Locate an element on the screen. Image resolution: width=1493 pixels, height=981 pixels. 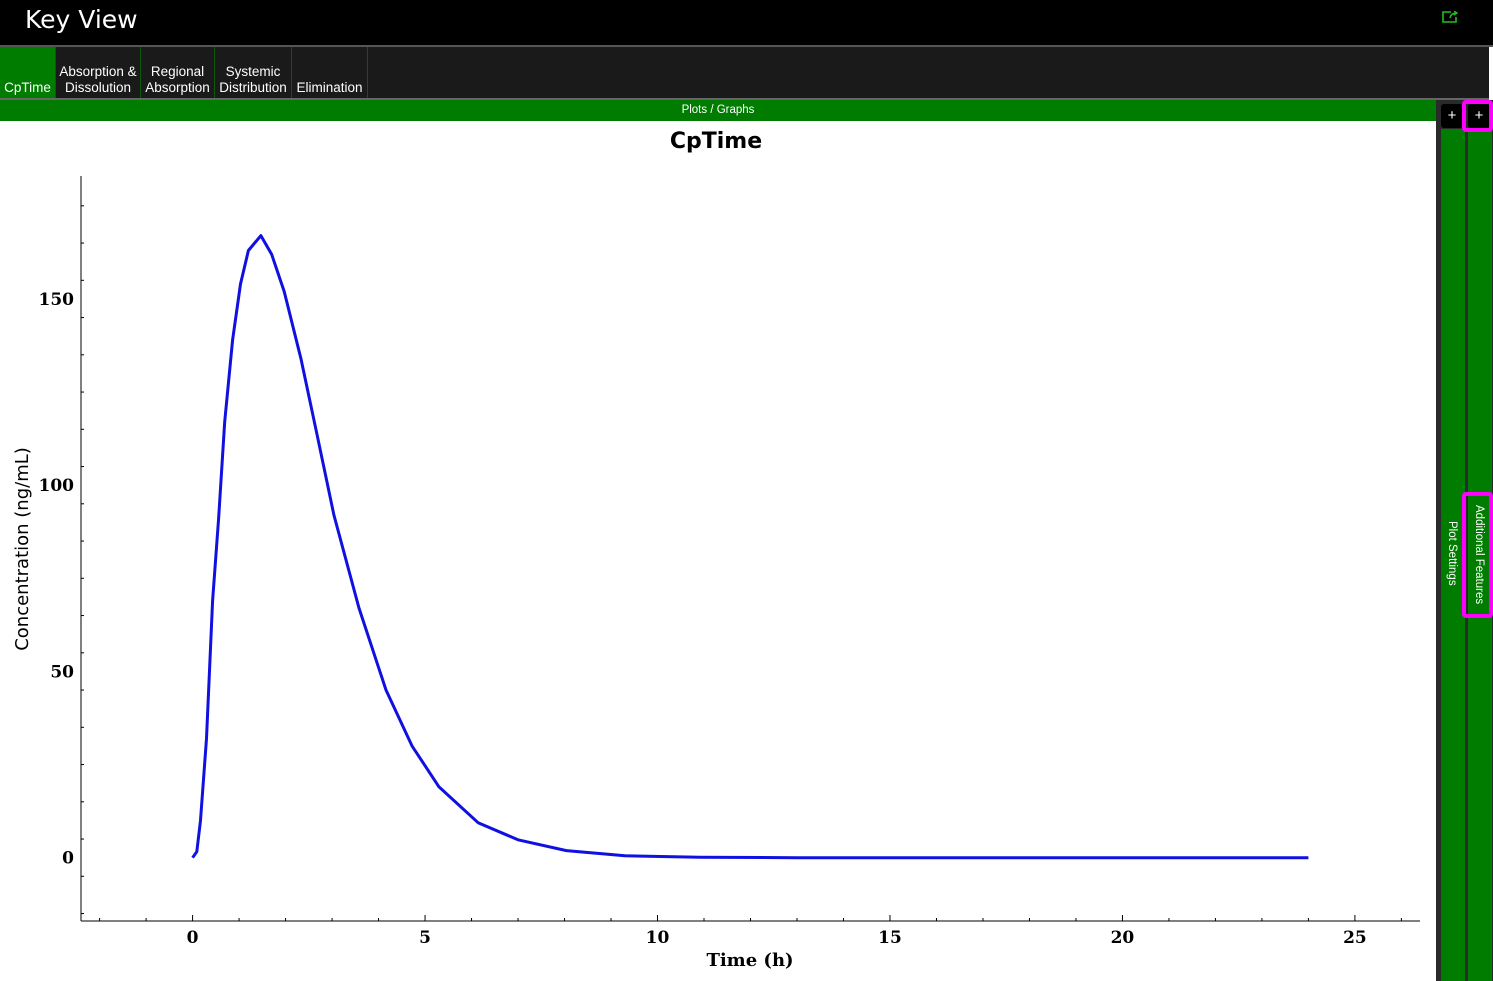
plot-settings-panel-tab: Plot Settings is located at coordinates (1453, 555).